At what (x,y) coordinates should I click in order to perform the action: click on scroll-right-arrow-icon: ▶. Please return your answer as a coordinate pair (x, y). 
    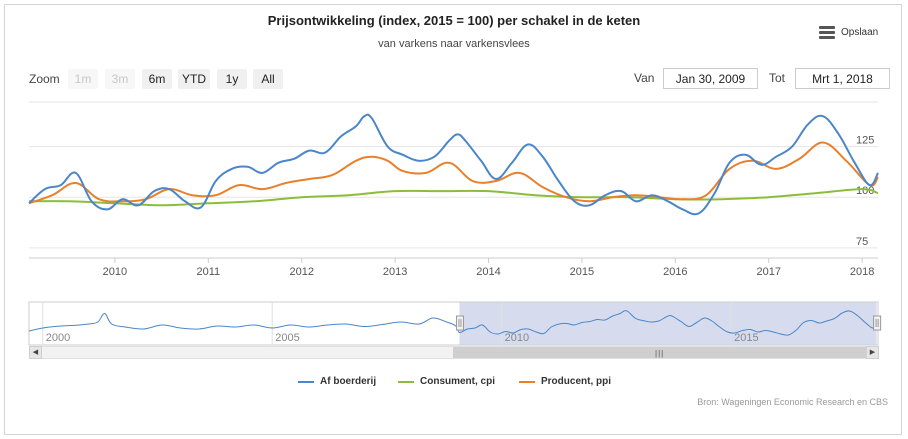
    Looking at the image, I should click on (872, 352).